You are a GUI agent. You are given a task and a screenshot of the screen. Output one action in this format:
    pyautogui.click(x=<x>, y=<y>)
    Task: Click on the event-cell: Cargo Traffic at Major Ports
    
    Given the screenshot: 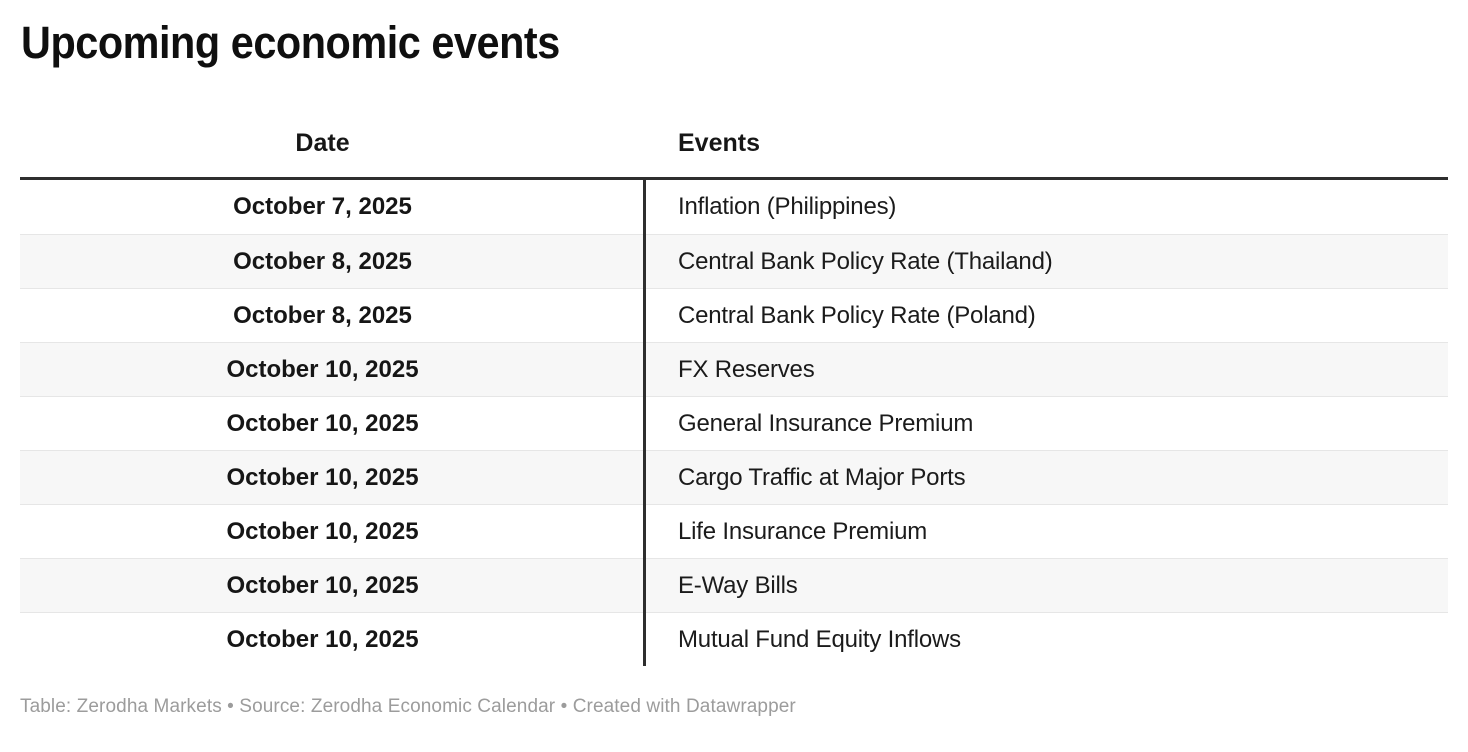 What is the action you would take?
    pyautogui.click(x=822, y=477)
    